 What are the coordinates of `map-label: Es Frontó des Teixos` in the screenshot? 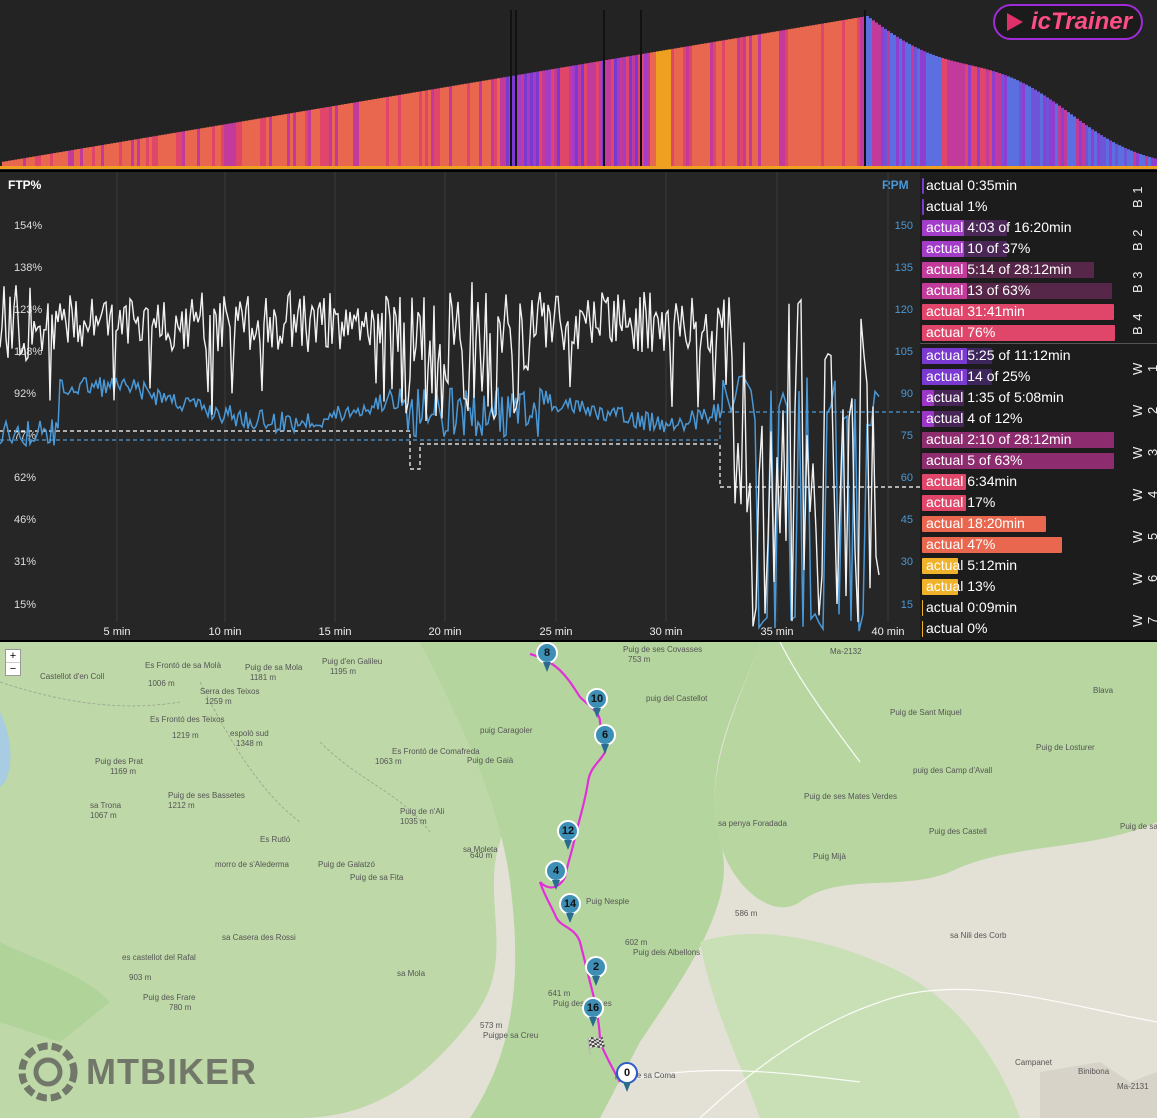 It's located at (187, 719).